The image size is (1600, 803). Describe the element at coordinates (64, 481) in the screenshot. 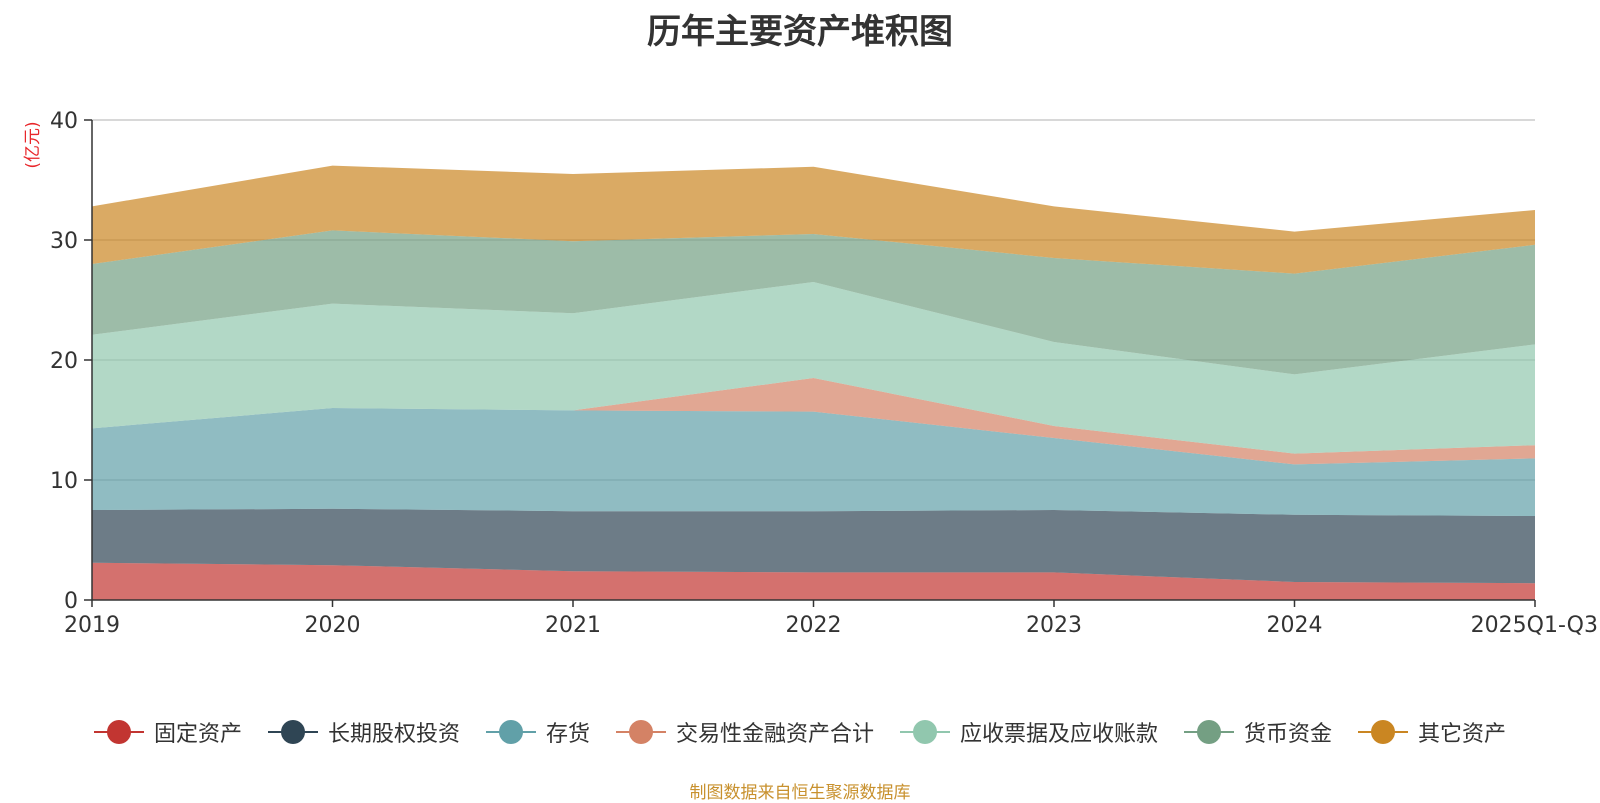

I see `y-tick-label: 10` at that location.